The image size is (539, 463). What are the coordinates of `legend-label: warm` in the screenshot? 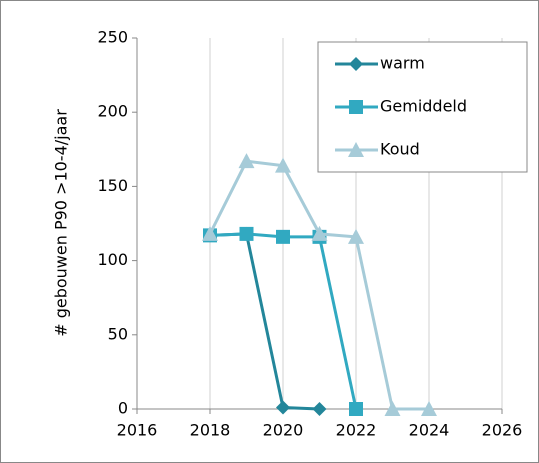 It's located at (402, 63).